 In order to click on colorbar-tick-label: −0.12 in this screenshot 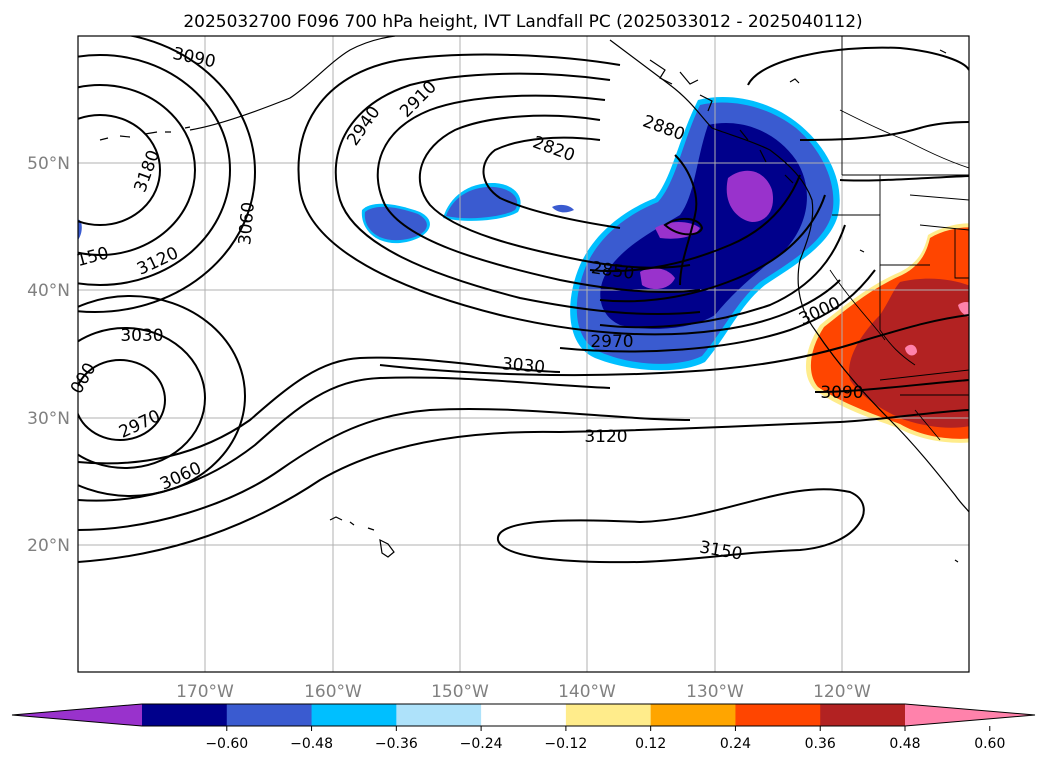, I will do `click(565, 744)`.